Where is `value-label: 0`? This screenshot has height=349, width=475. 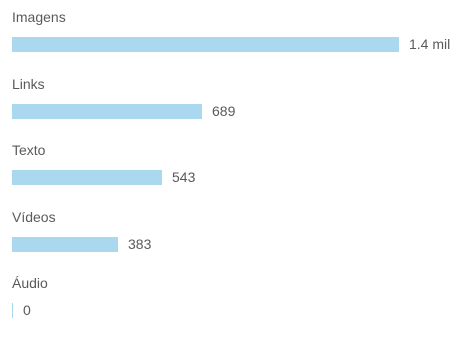
value-label: 0 is located at coordinates (27, 310).